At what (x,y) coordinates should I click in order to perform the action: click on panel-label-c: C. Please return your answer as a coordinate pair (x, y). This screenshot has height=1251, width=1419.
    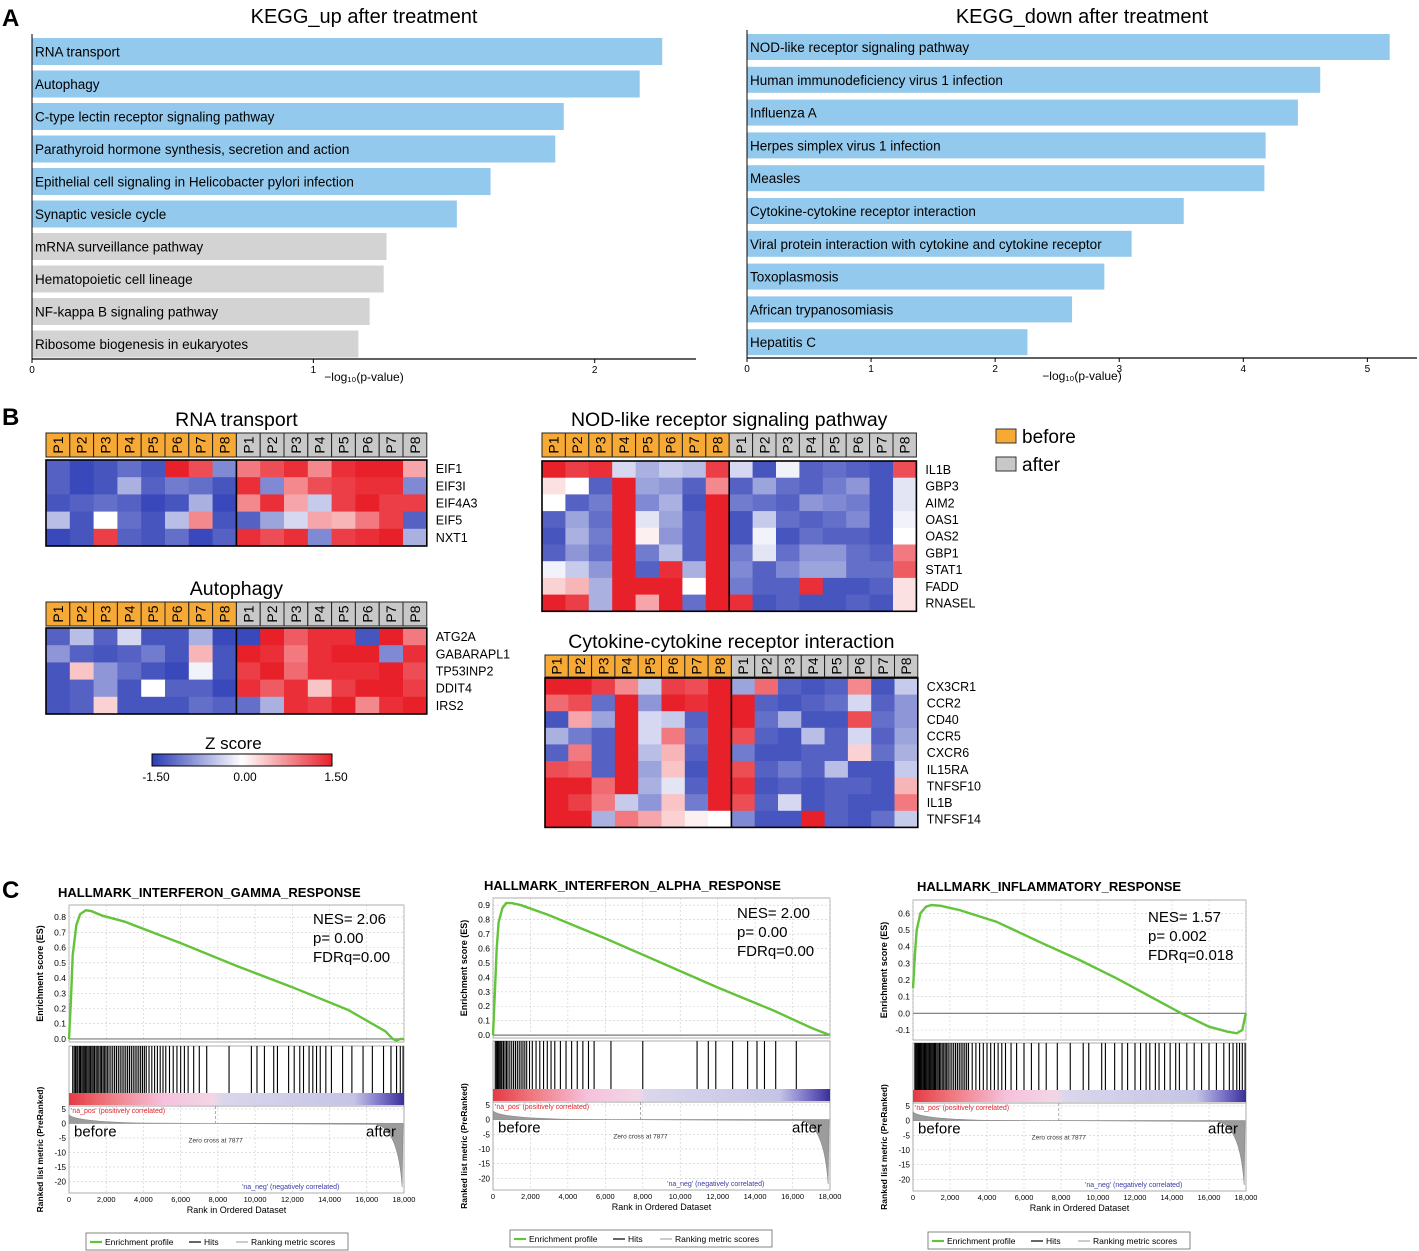
    Looking at the image, I should click on (10, 890).